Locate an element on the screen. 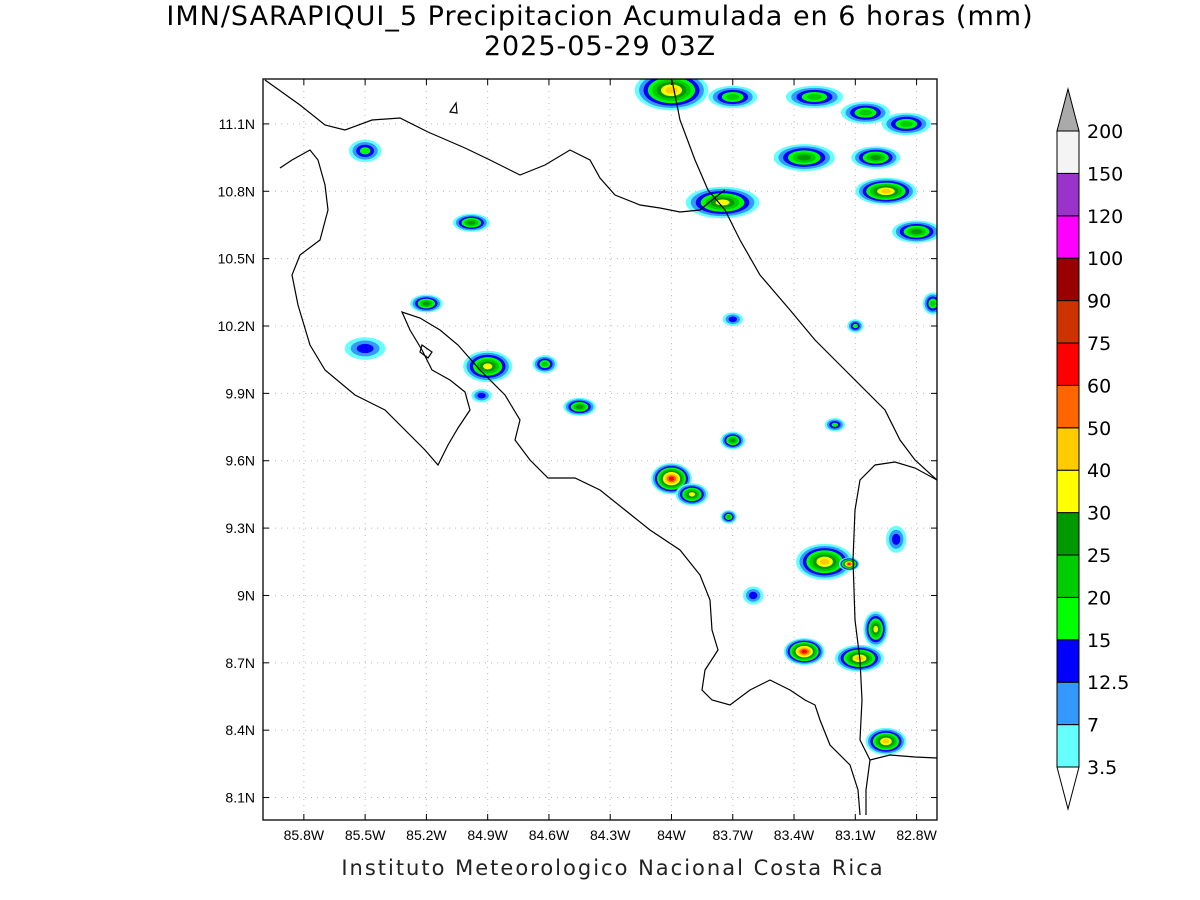  caribbean-coast is located at coordinates (804, 280).